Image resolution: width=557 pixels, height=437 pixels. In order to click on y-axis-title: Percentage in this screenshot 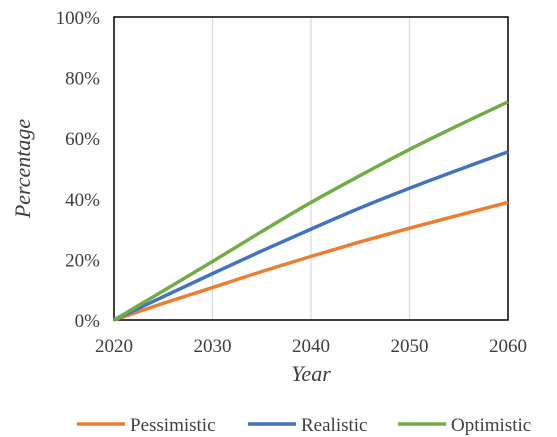, I will do `click(22, 169)`.